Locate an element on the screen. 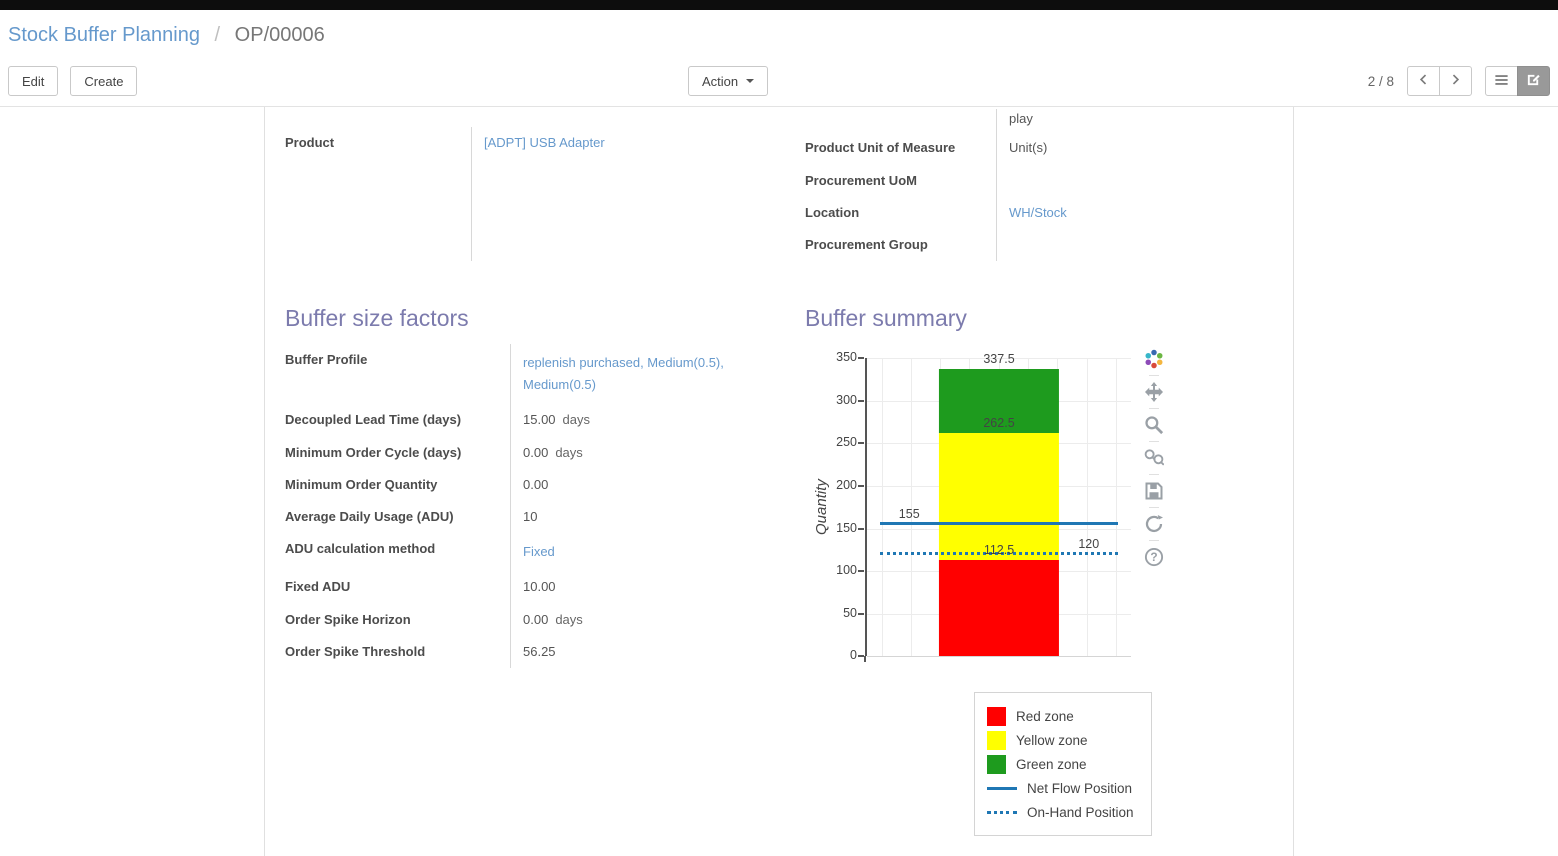  field-label-average-daily-usage: Average Daily Usage (ADU) is located at coordinates (398, 517).